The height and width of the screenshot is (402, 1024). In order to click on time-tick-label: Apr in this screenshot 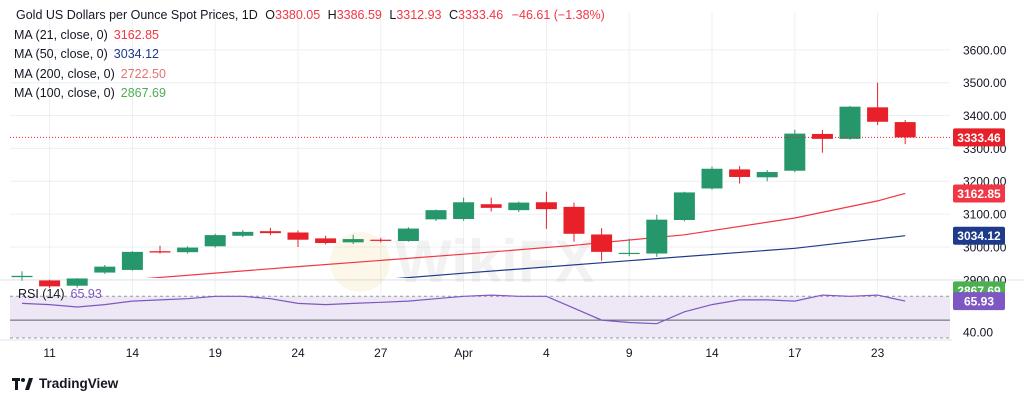, I will do `click(463, 353)`.